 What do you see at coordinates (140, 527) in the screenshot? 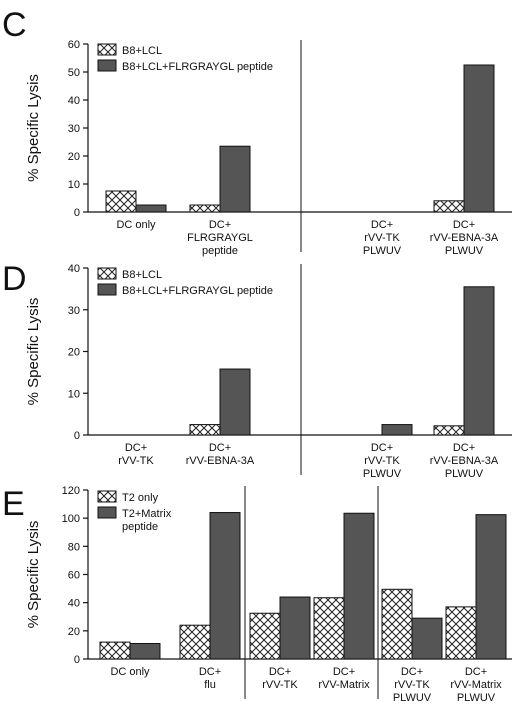
I see `legend-label: peptide` at bounding box center [140, 527].